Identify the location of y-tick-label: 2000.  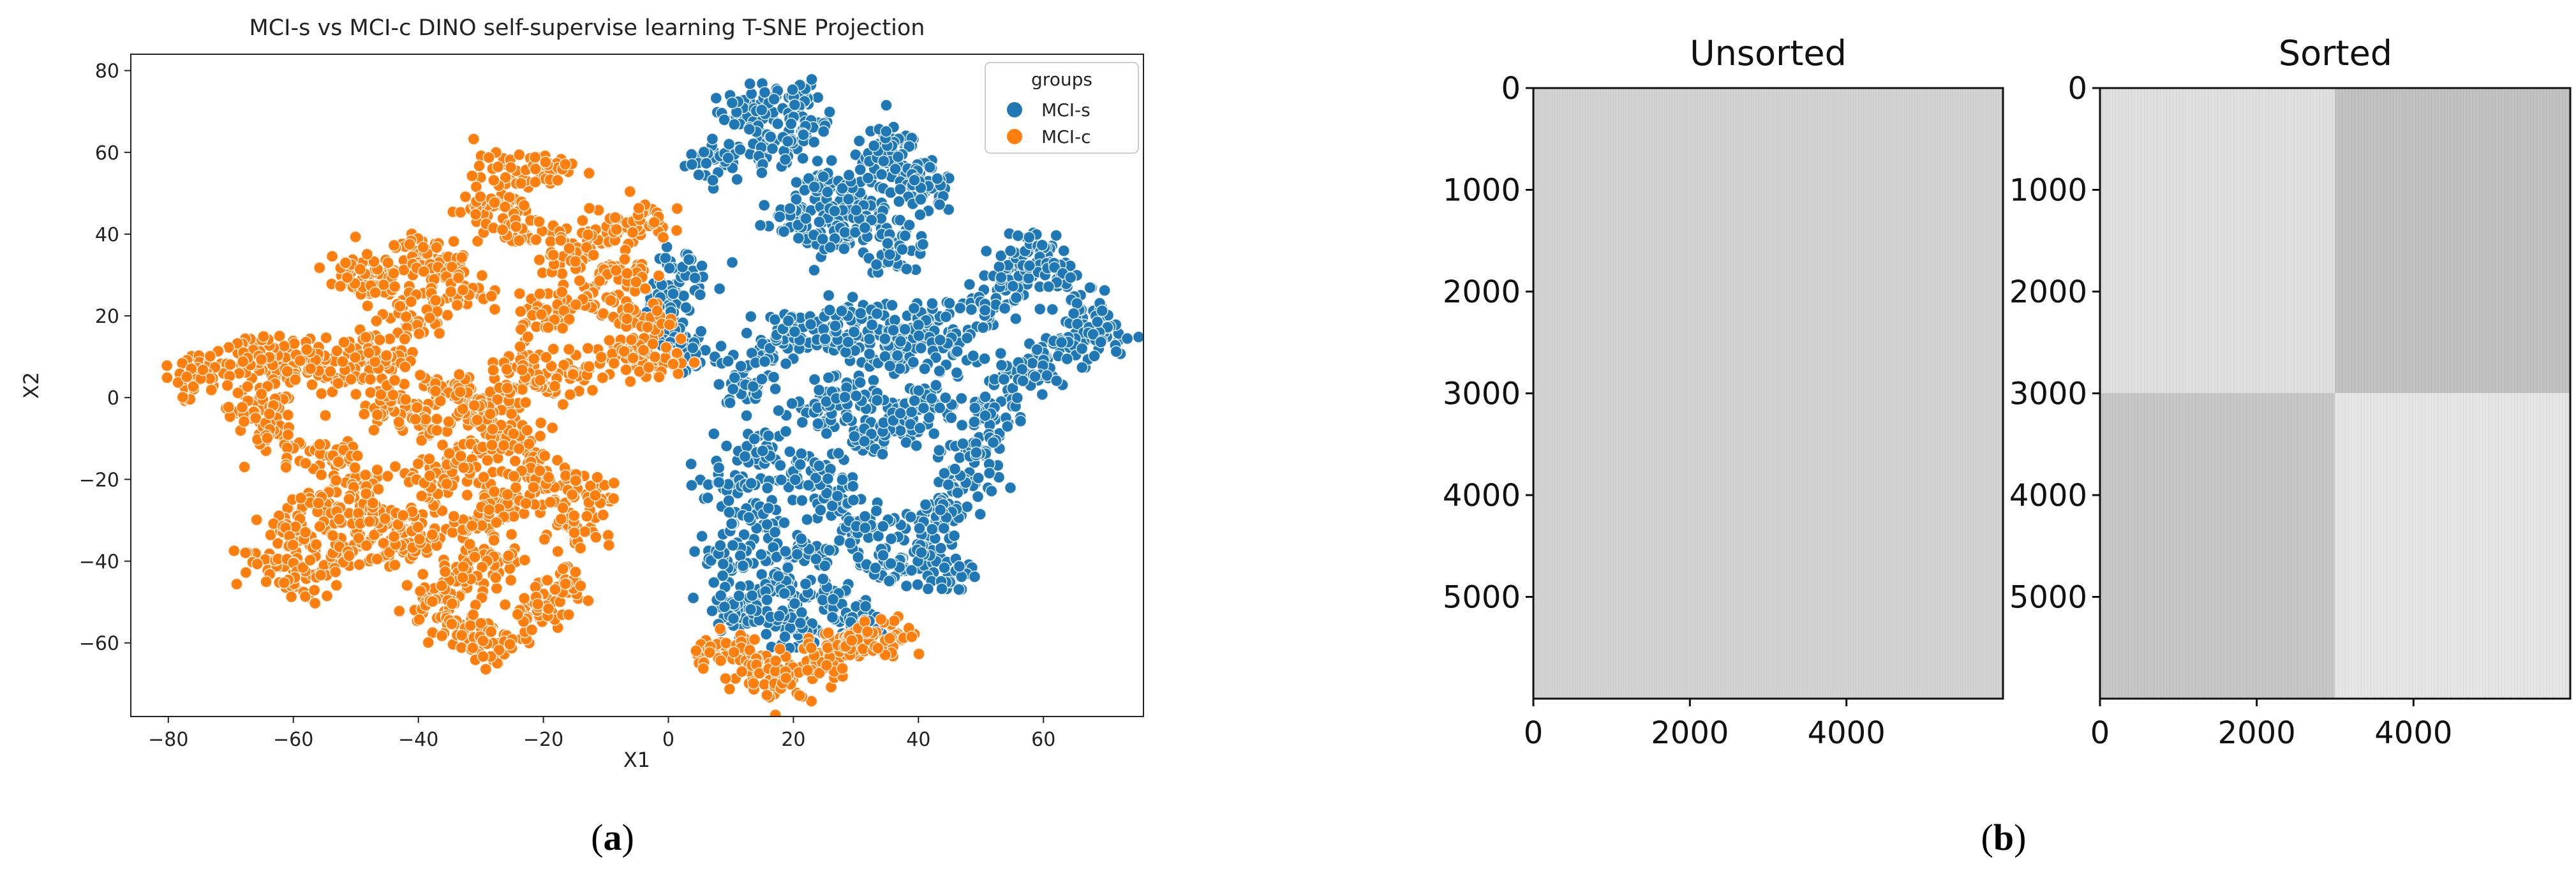
(2048, 292).